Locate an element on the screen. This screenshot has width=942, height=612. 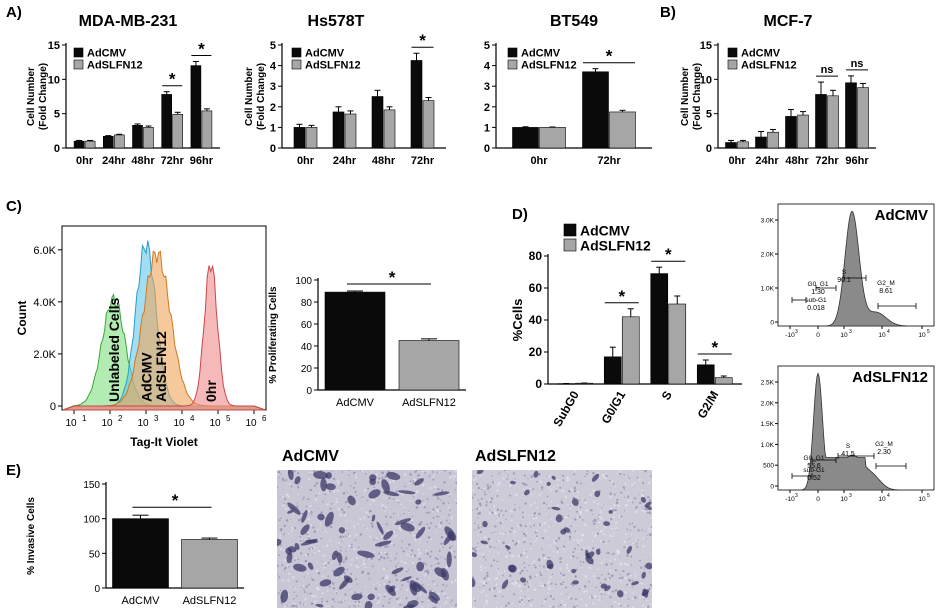
significance-label: * is located at coordinates (175, 500).